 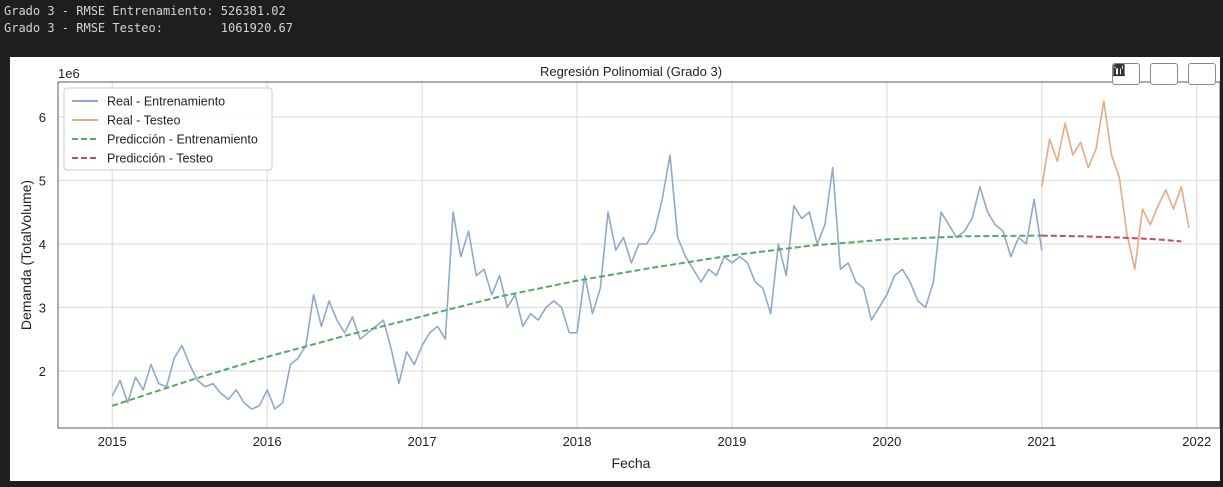 What do you see at coordinates (631, 71) in the screenshot?
I see `chart-title: Regresión Polinomial (Grado 3)` at bounding box center [631, 71].